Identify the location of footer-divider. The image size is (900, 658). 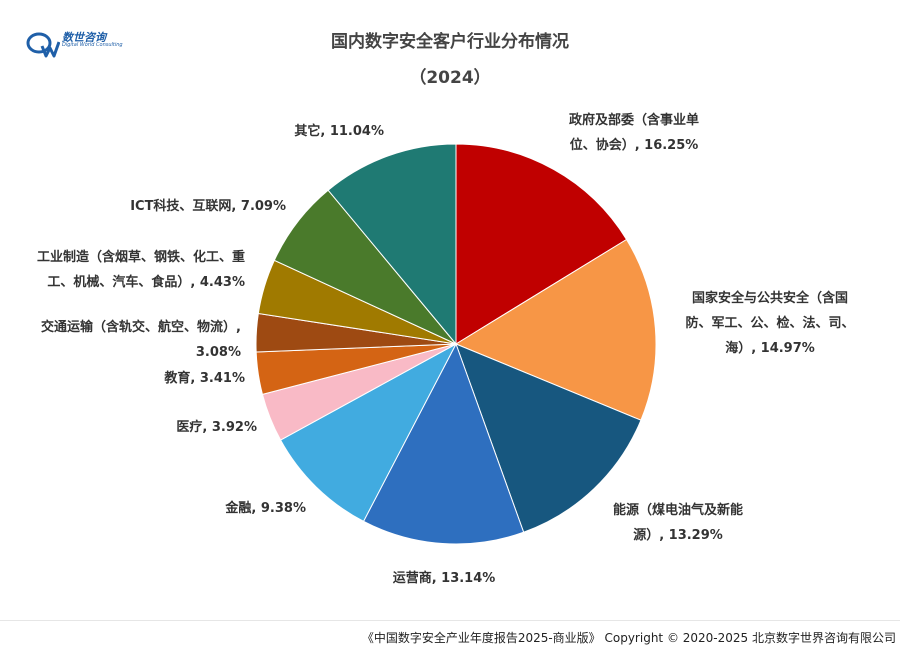
(450, 620).